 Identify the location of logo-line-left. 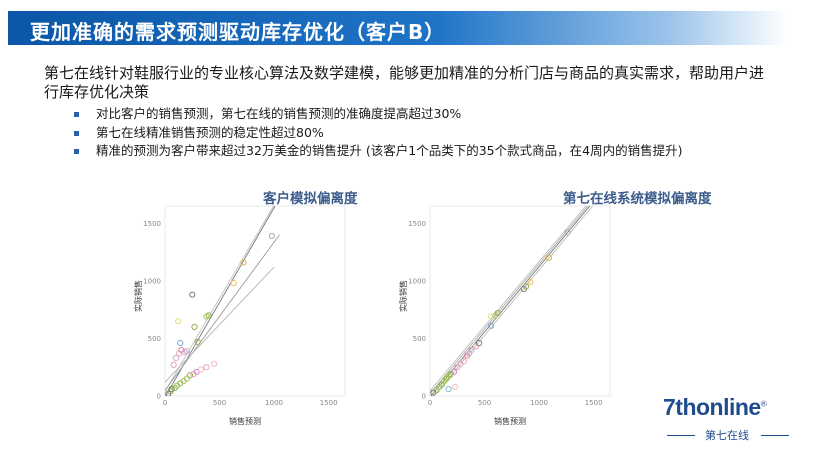
(681, 435).